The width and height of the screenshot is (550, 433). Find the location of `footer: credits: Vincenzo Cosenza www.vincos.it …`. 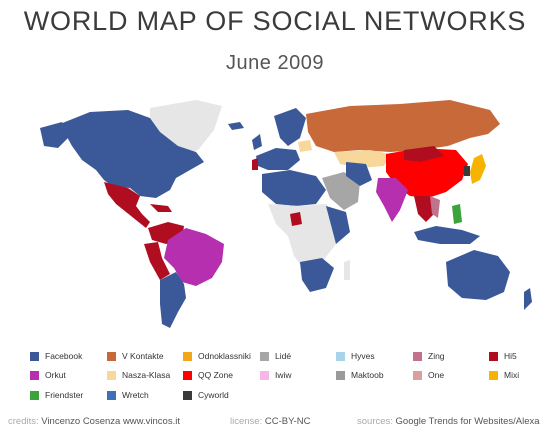

footer: credits: Vincenzo Cosenza www.vincos.it … is located at coordinates (275, 423).